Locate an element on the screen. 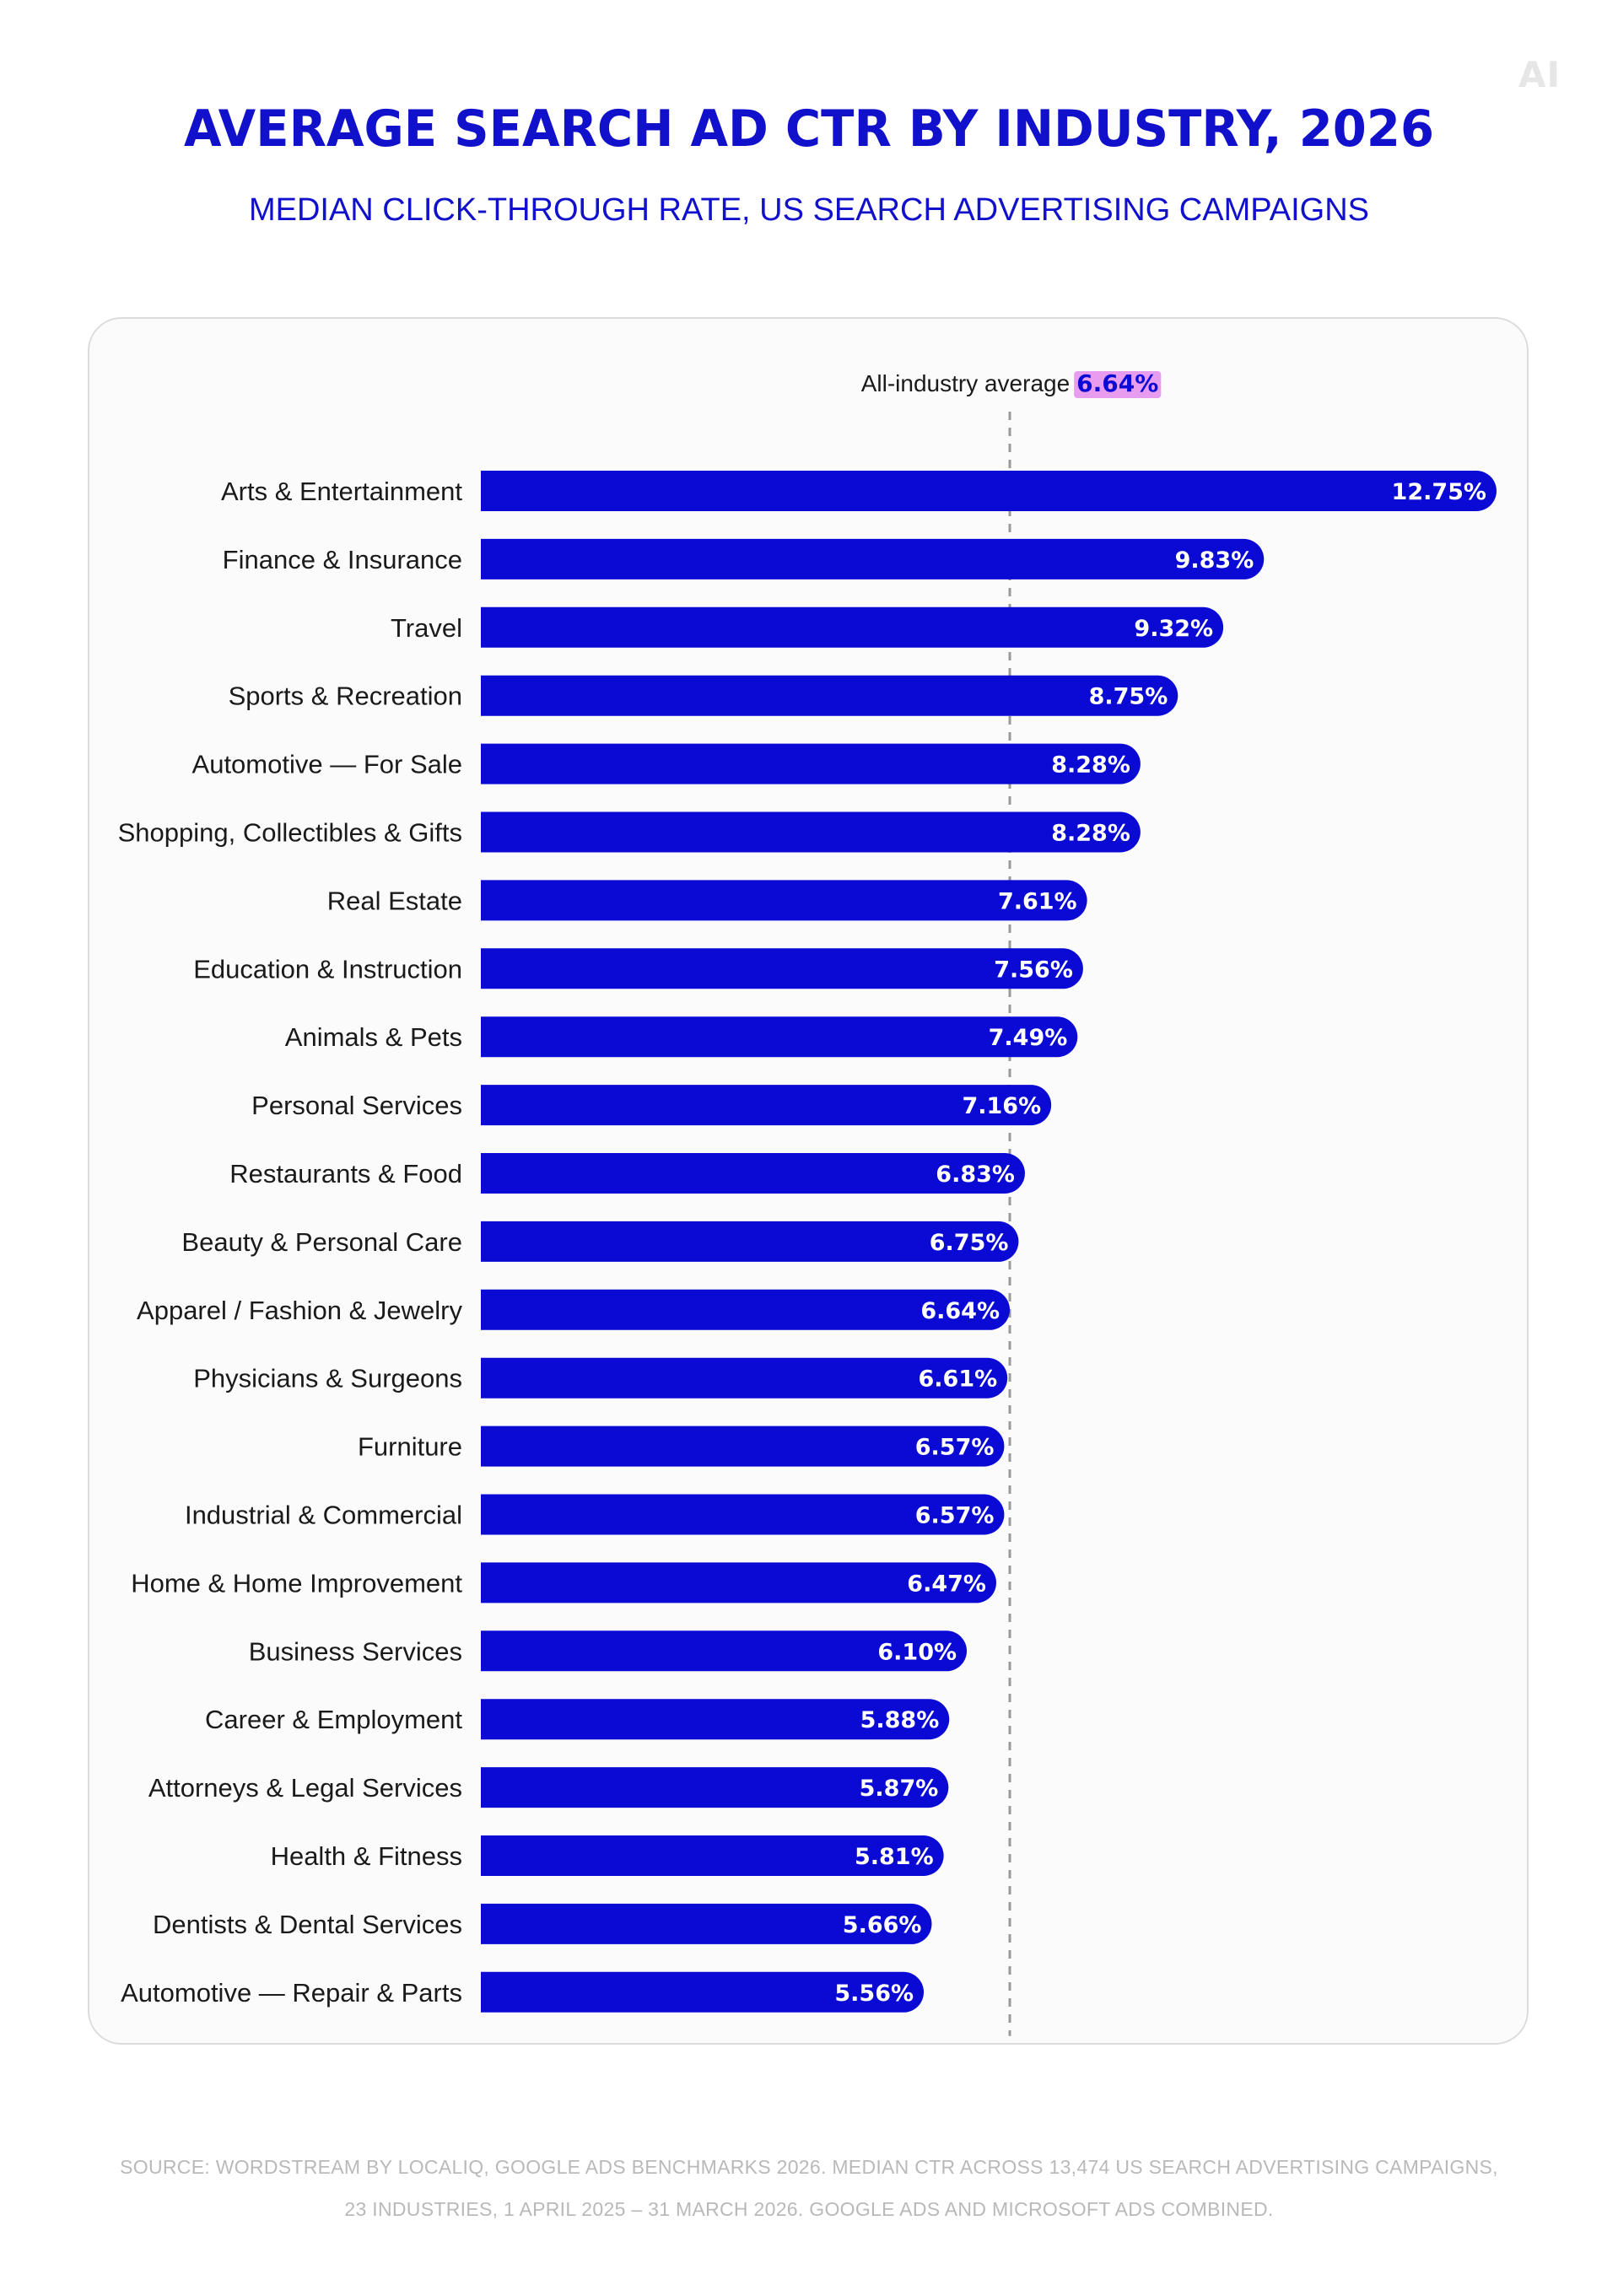 This screenshot has height=2296, width=1618. category-label: Travel is located at coordinates (426, 628).